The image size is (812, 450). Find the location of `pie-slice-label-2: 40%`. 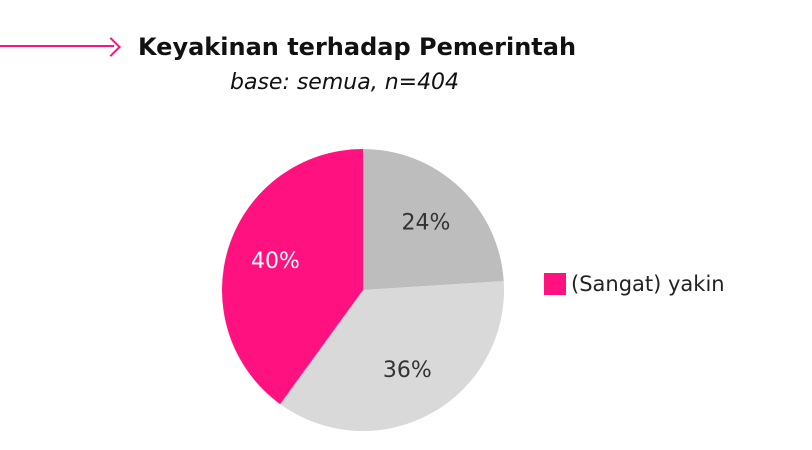

pie-slice-label-2: 40% is located at coordinates (275, 261).